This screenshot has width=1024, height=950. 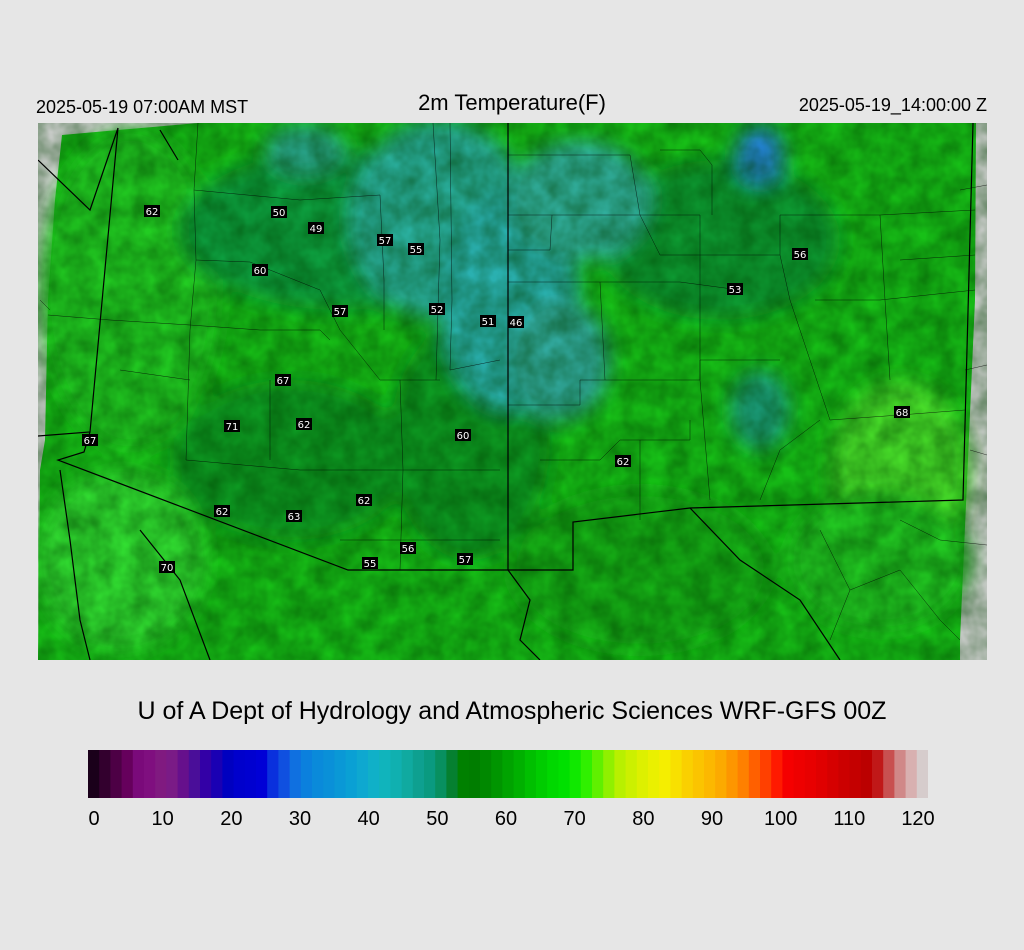 I want to click on station-label: 70, so click(x=167, y=567).